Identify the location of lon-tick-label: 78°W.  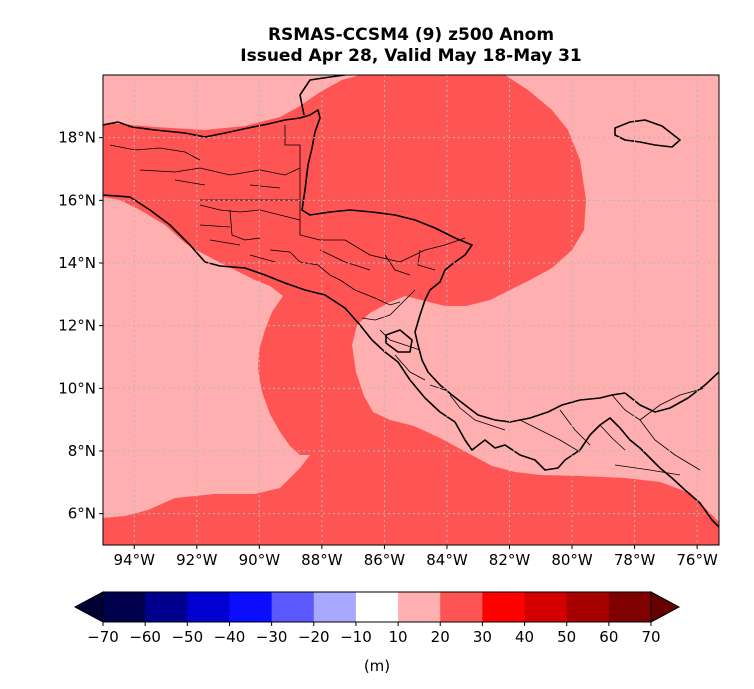
(635, 560).